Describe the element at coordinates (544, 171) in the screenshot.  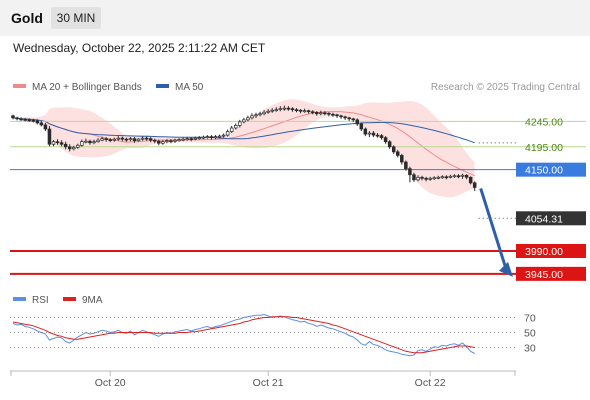
I see `level-label-2: 4150.00` at that location.